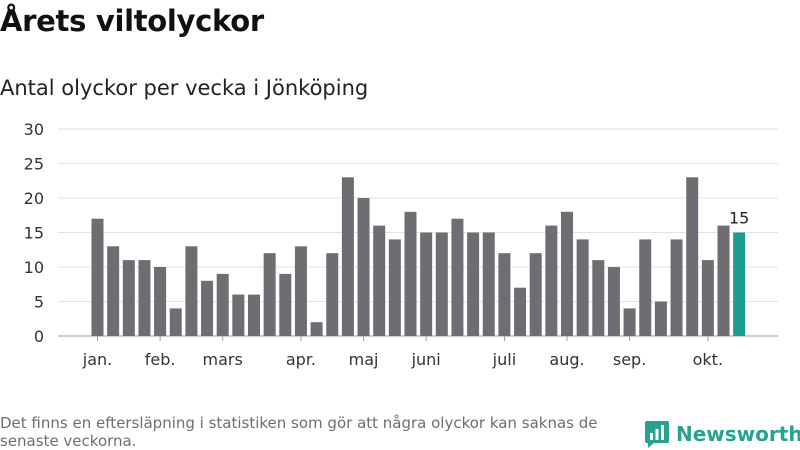 This screenshot has width=800, height=450. What do you see at coordinates (738, 434) in the screenshot?
I see `brand-name: Newsworthy` at bounding box center [738, 434].